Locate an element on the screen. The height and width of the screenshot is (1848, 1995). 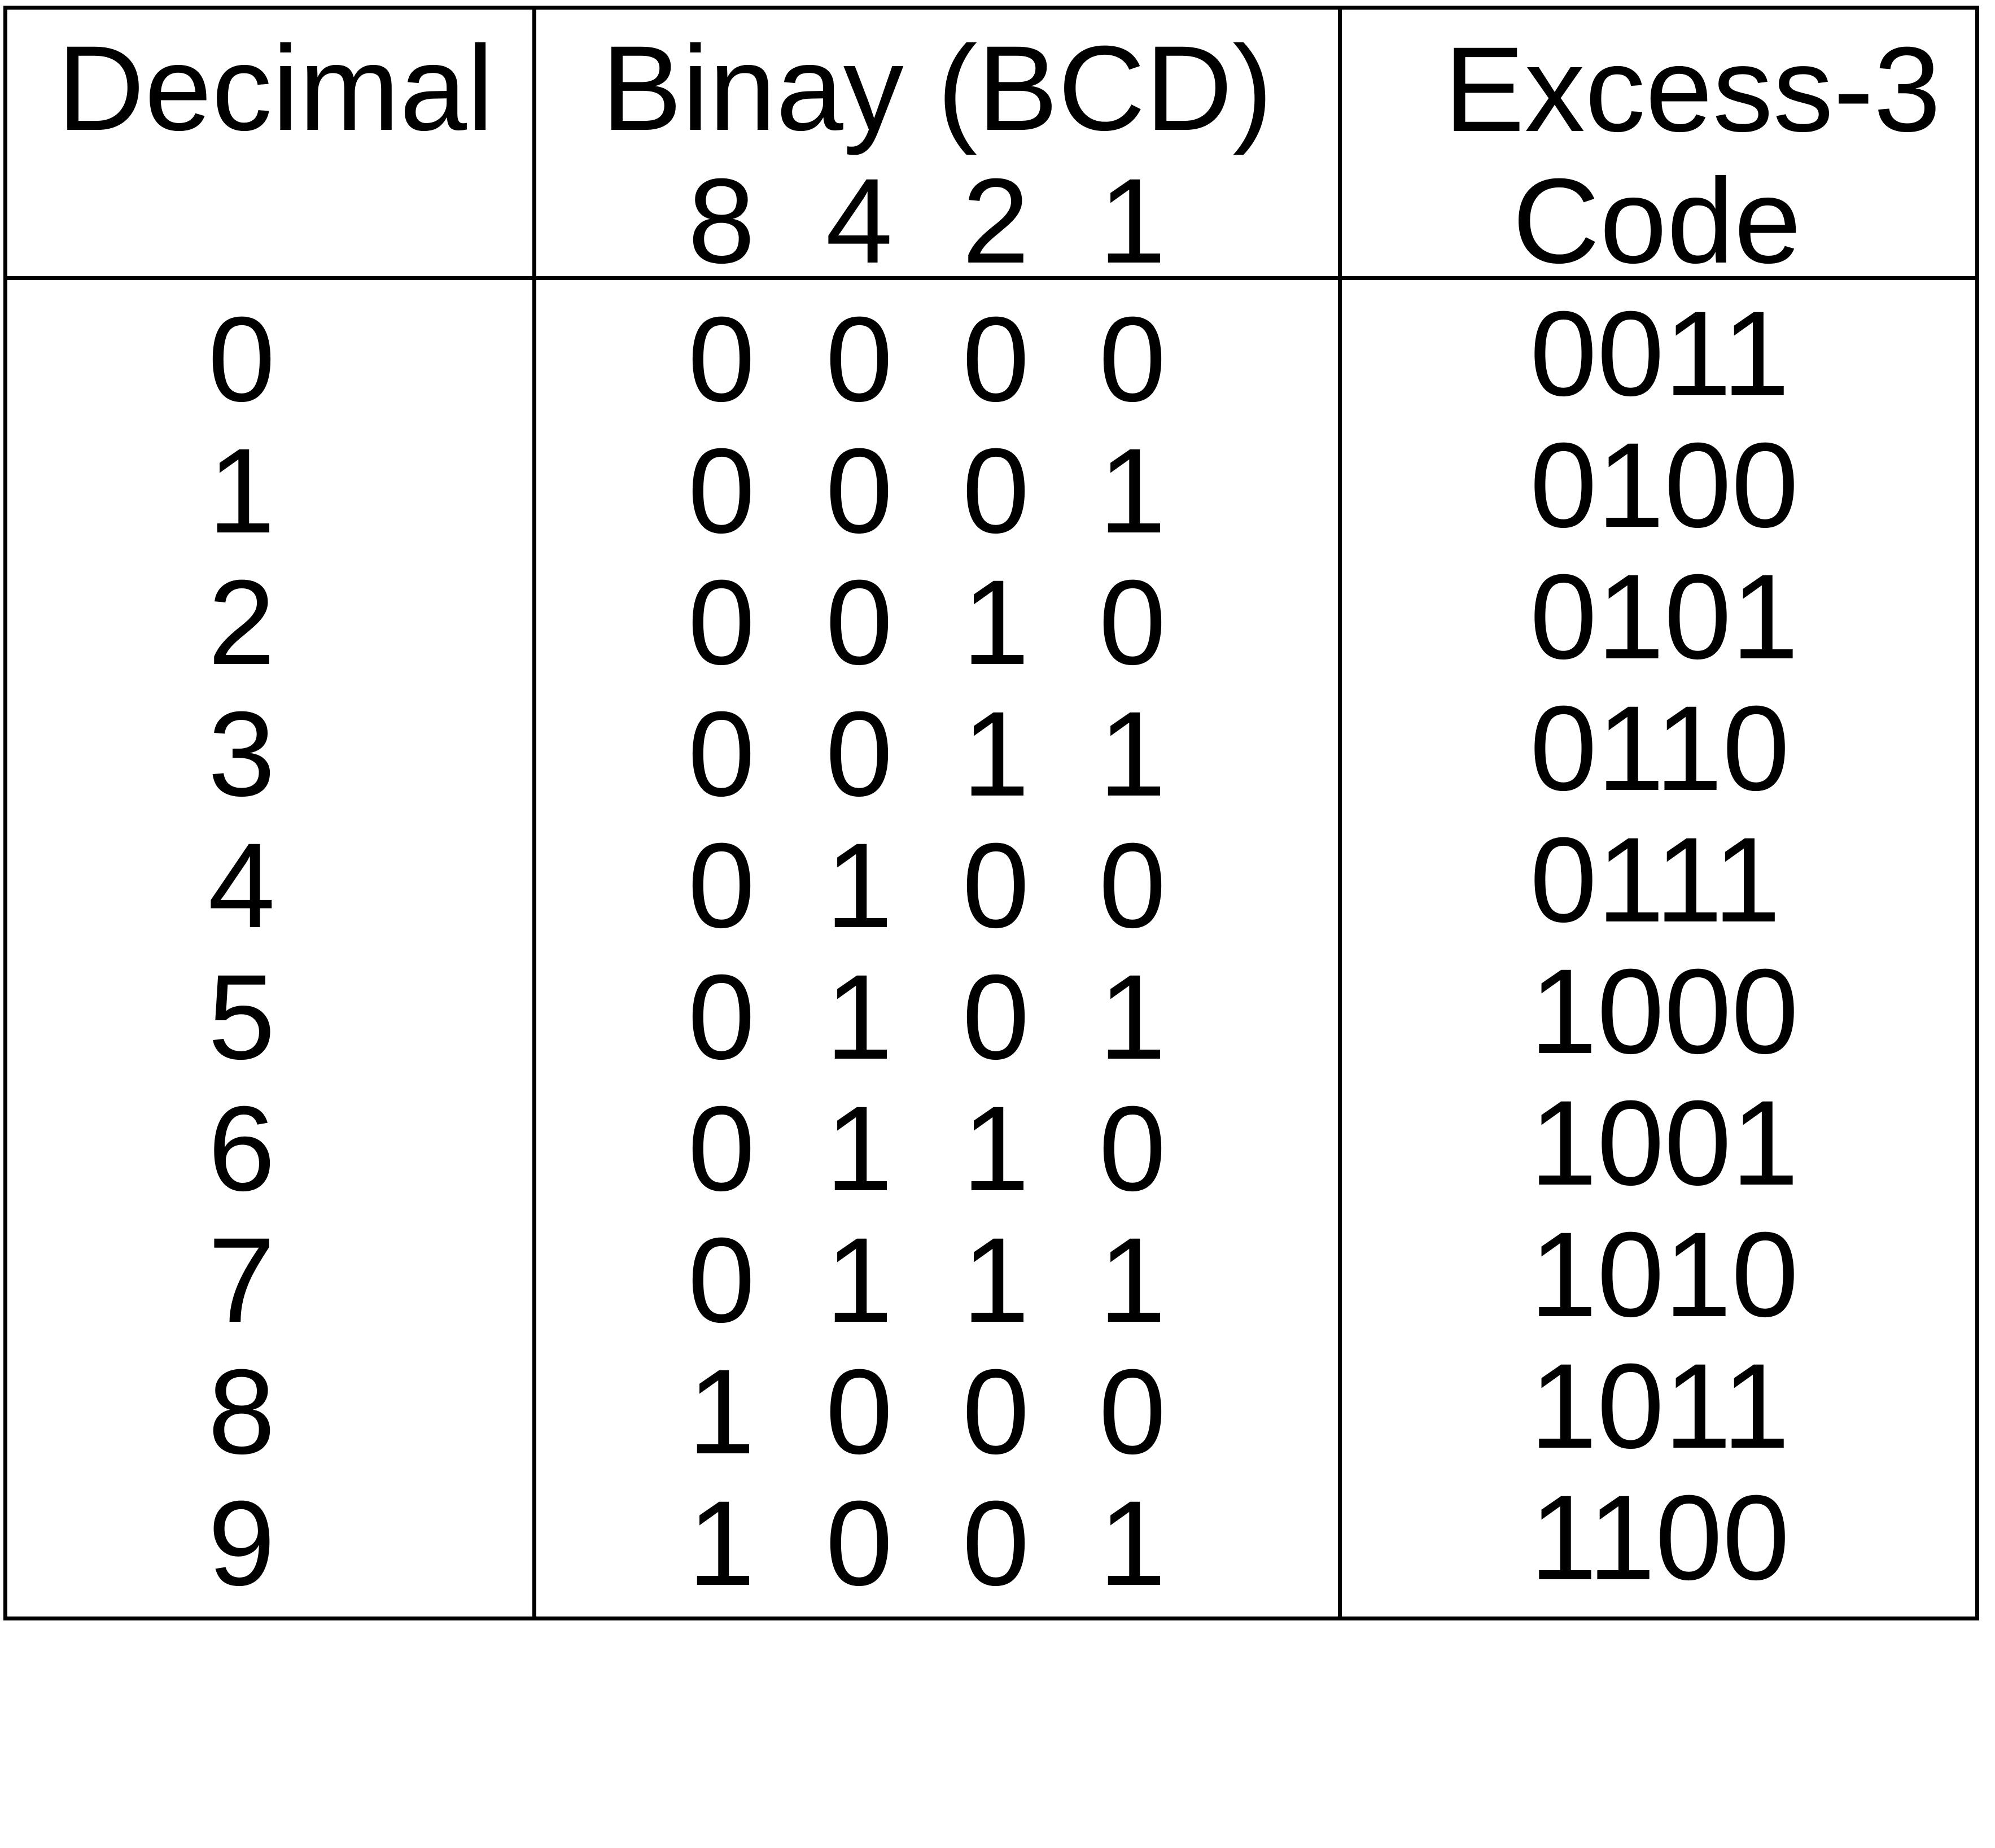
decimal-cell: 3 is located at coordinates (241, 754).